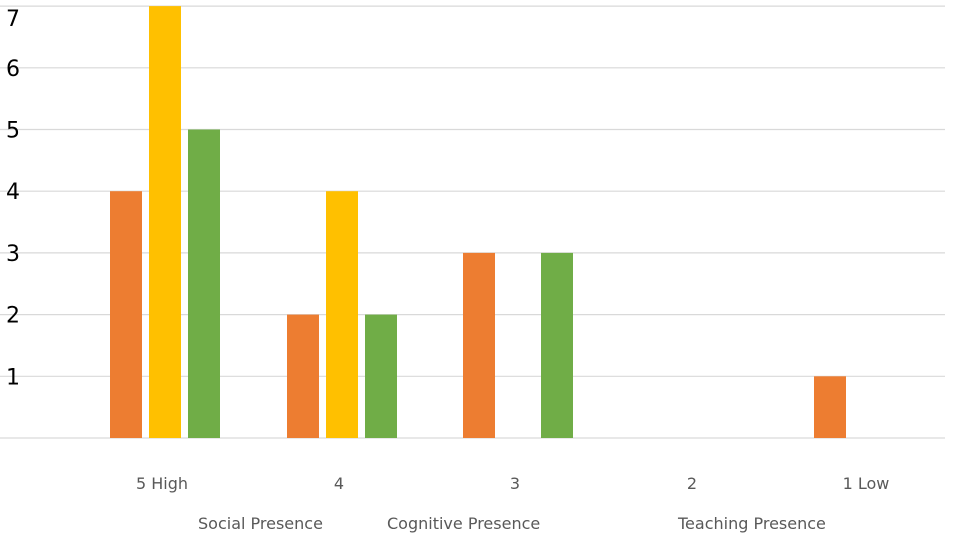 The image size is (959, 538). Describe the element at coordinates (260, 523) in the screenshot. I see `legend-entry-social-presence: Social Presence` at that location.